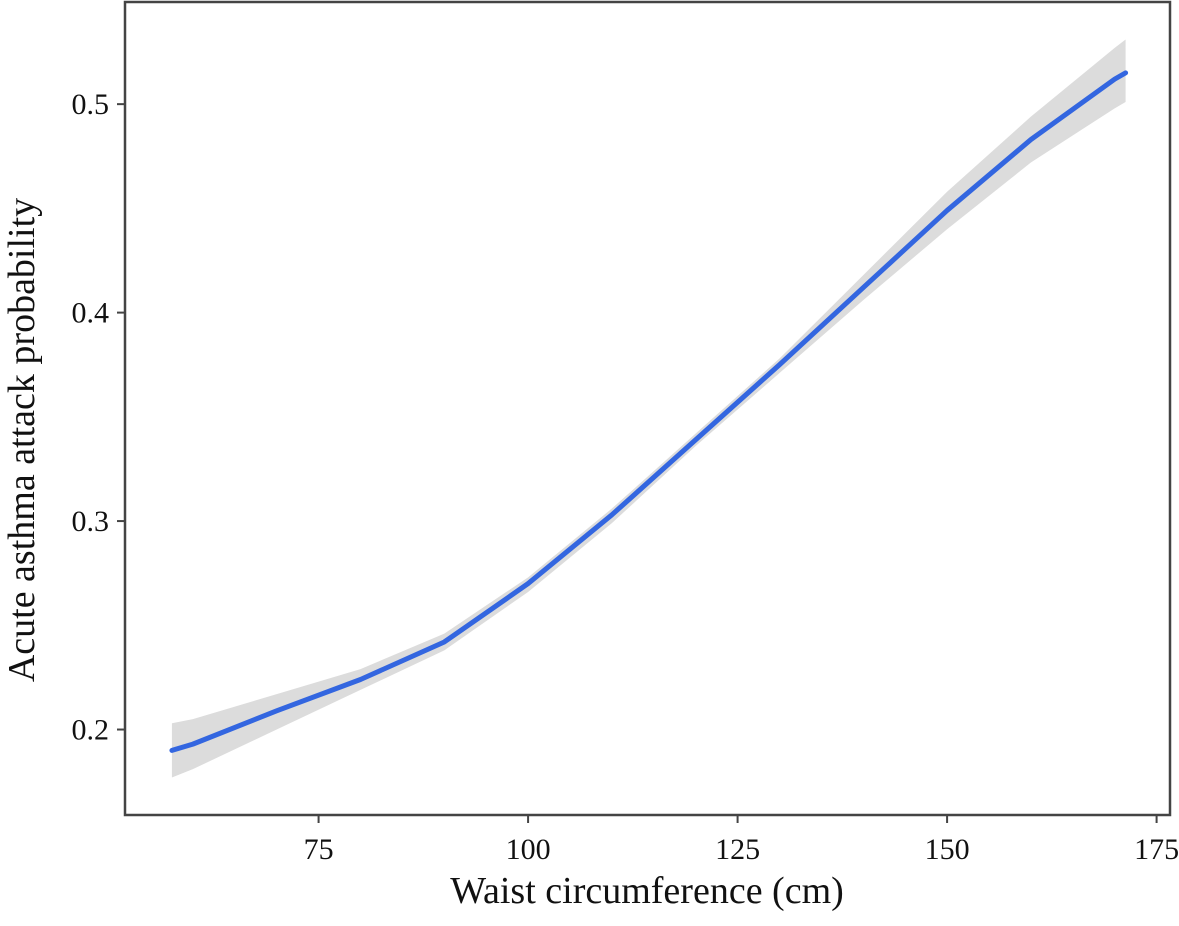 This screenshot has height=926, width=1179. Describe the element at coordinates (947, 849) in the screenshot. I see `x-tick-label: 150` at that location.